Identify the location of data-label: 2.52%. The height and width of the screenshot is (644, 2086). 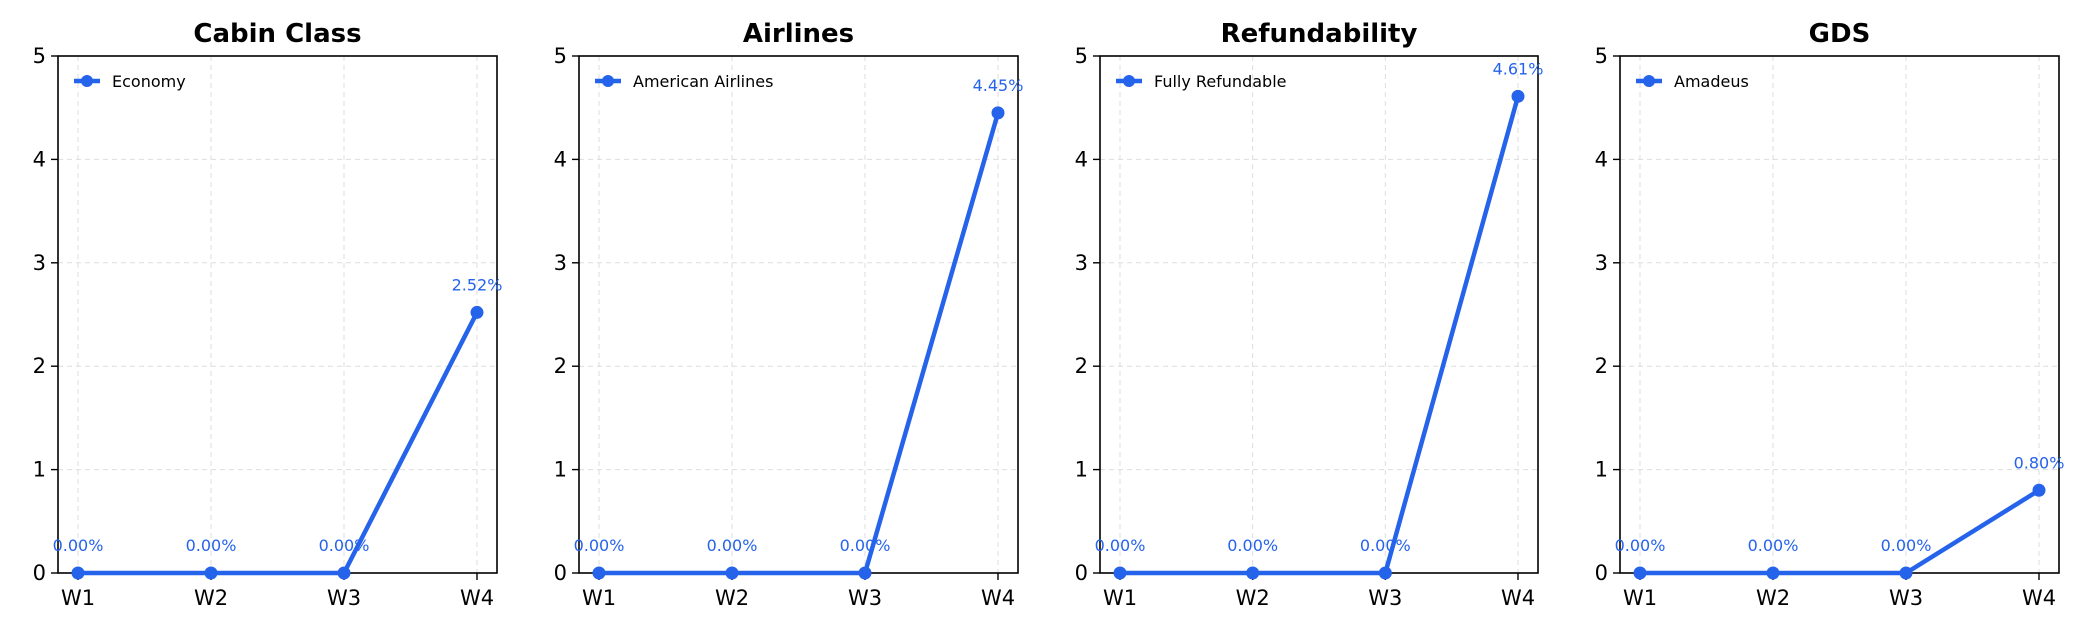
(477, 284).